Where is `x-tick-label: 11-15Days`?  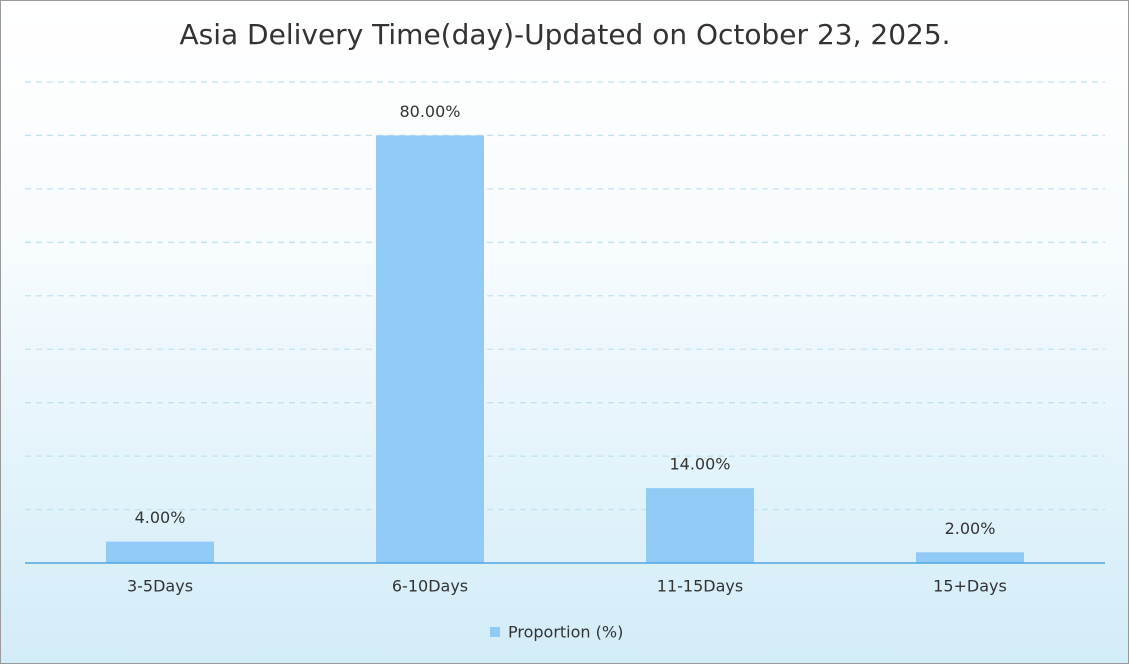 x-tick-label: 11-15Days is located at coordinates (700, 586).